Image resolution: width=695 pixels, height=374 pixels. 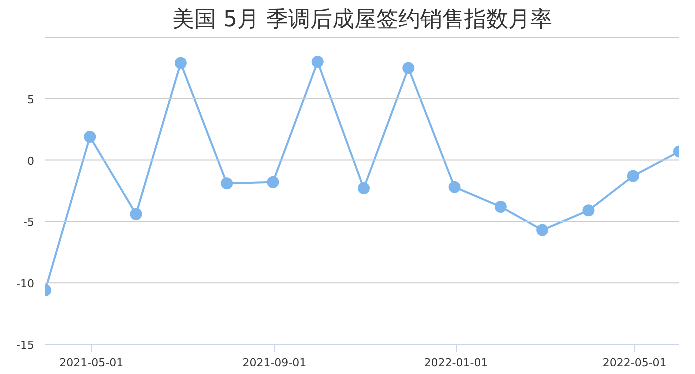 I want to click on y-tick-label: 5, so click(x=31, y=99).